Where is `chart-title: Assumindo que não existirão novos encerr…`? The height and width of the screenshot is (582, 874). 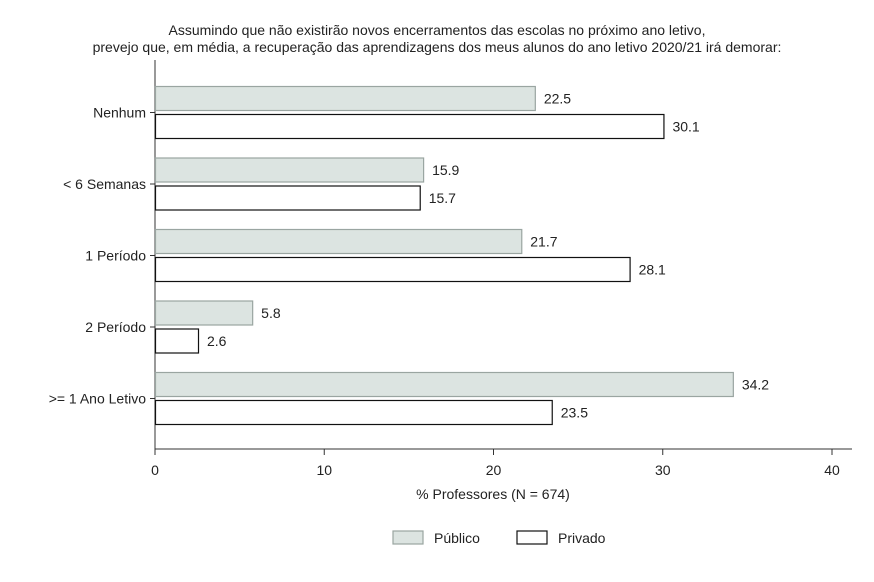 chart-title: Assumindo que não existirão novos encerr… is located at coordinates (437, 38).